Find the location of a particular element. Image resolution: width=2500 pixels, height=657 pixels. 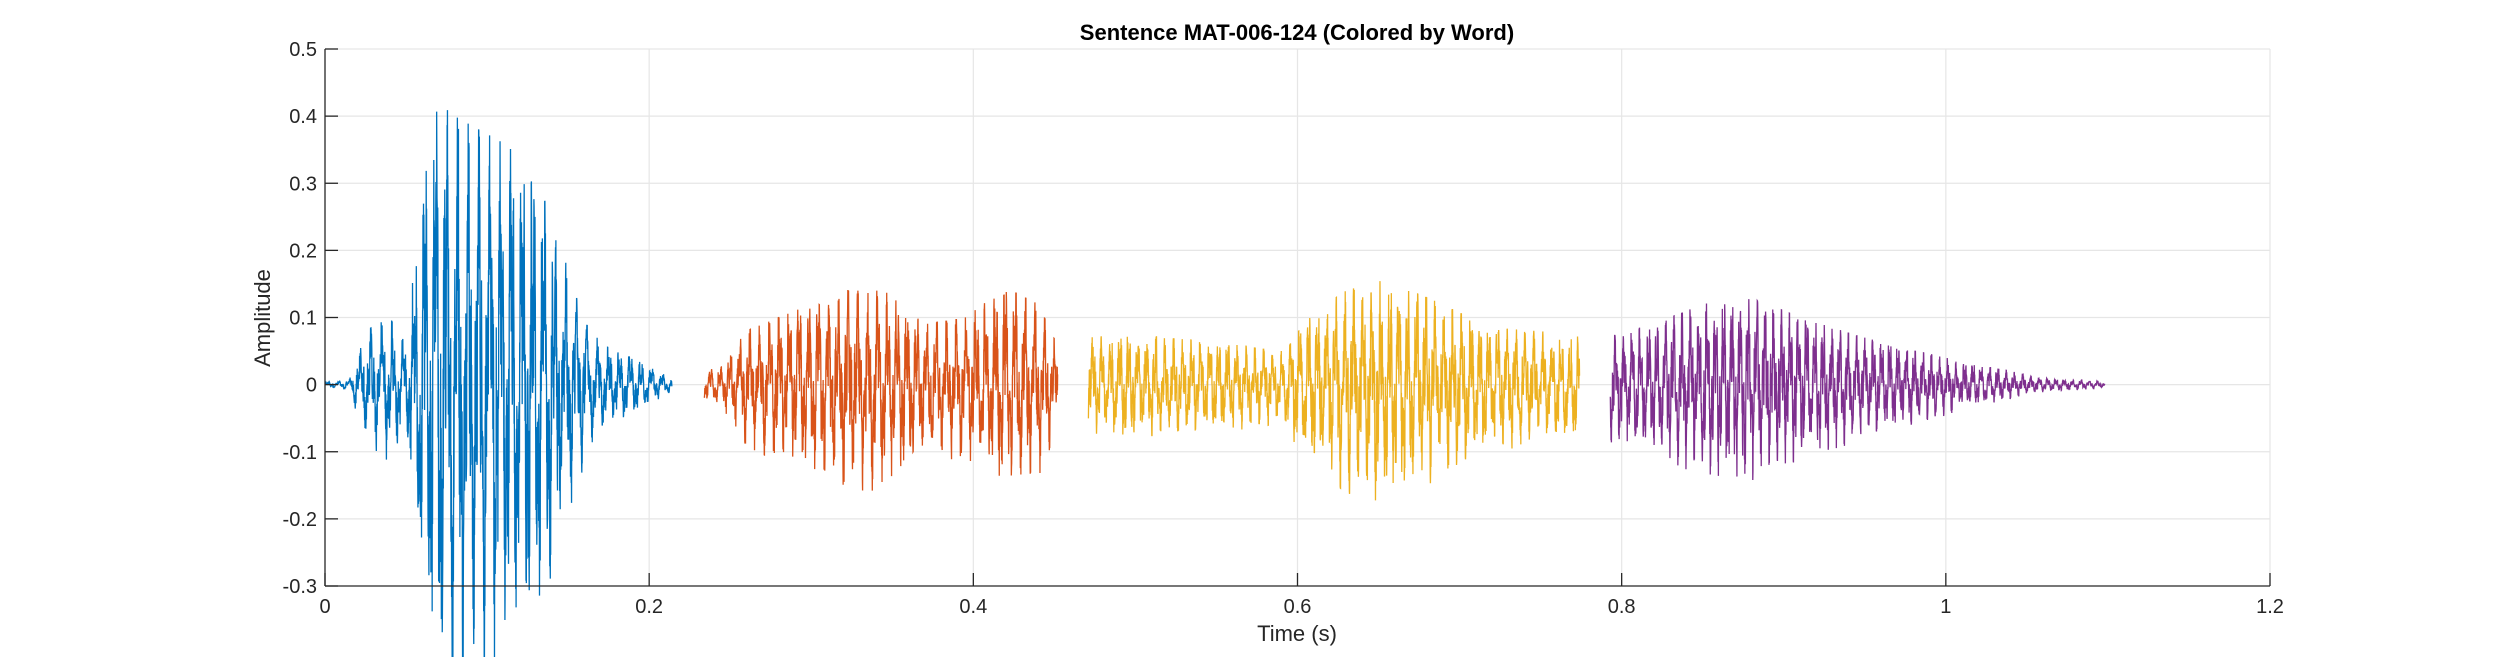

x-tick-label: 0.6 is located at coordinates (1298, 607).